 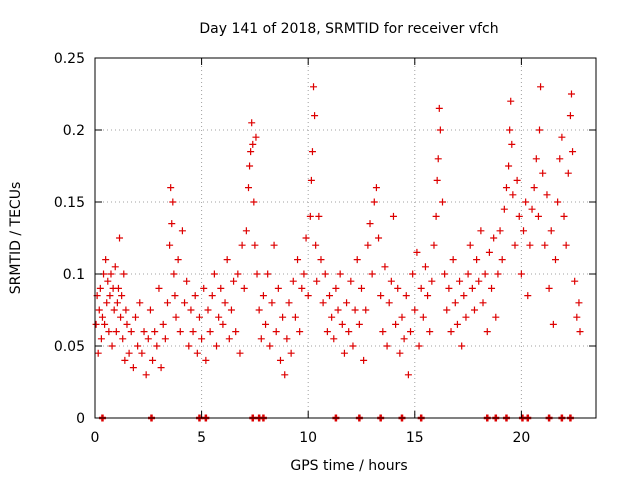 I want to click on x-tick-label: 5, so click(x=201, y=438).